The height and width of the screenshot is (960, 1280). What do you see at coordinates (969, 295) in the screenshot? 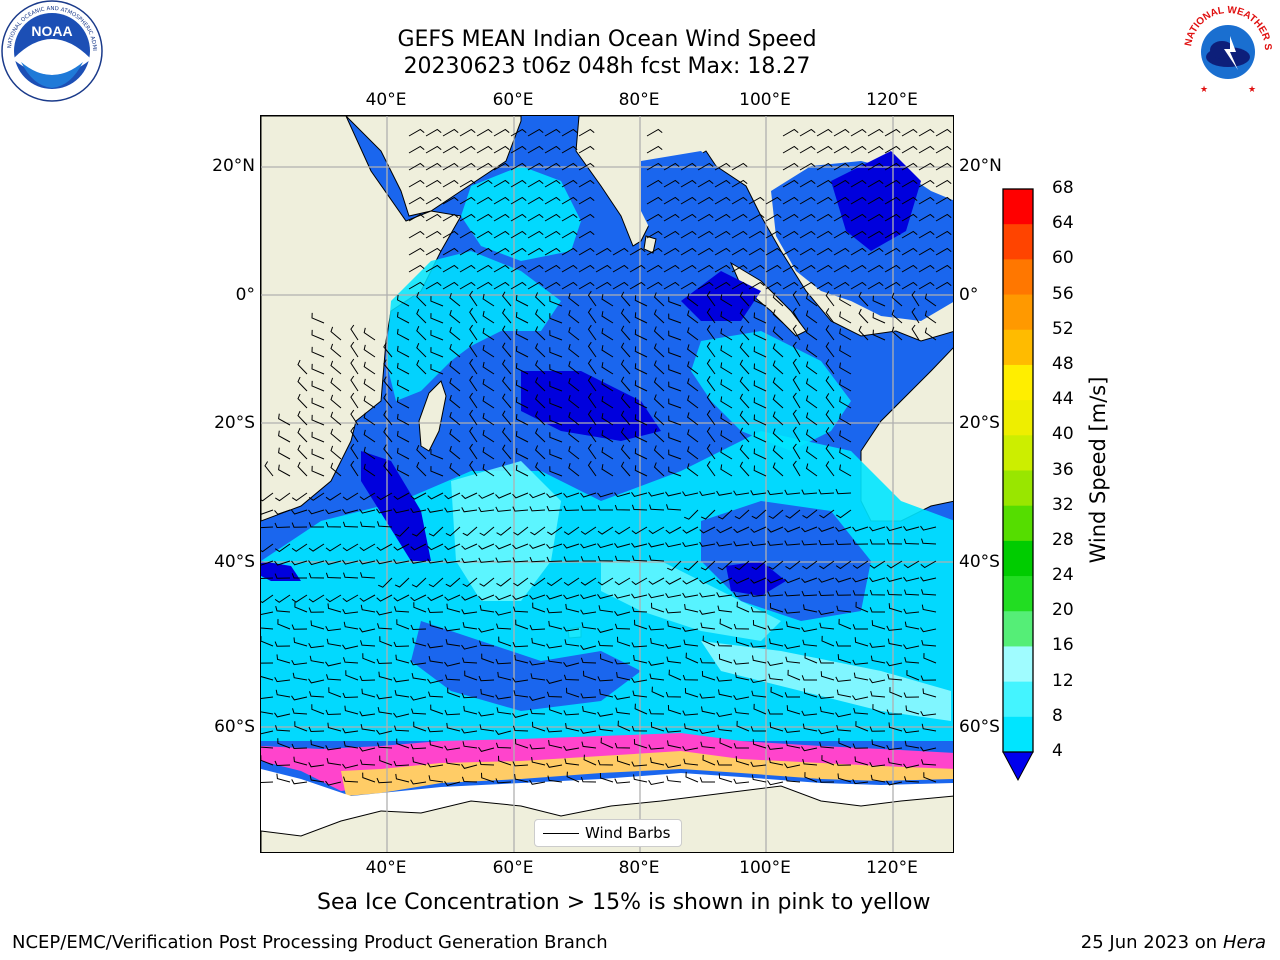
I see `lat-tick-right: 0°` at bounding box center [969, 295].